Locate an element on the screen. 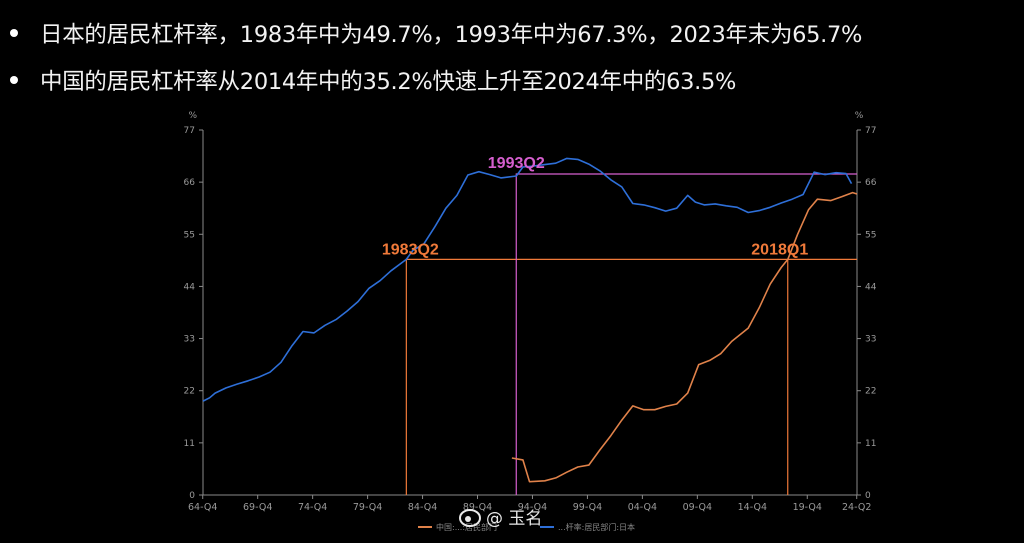  annotation-labels: 1983Q2 1993Q2 2018Q1 is located at coordinates (595, 206).